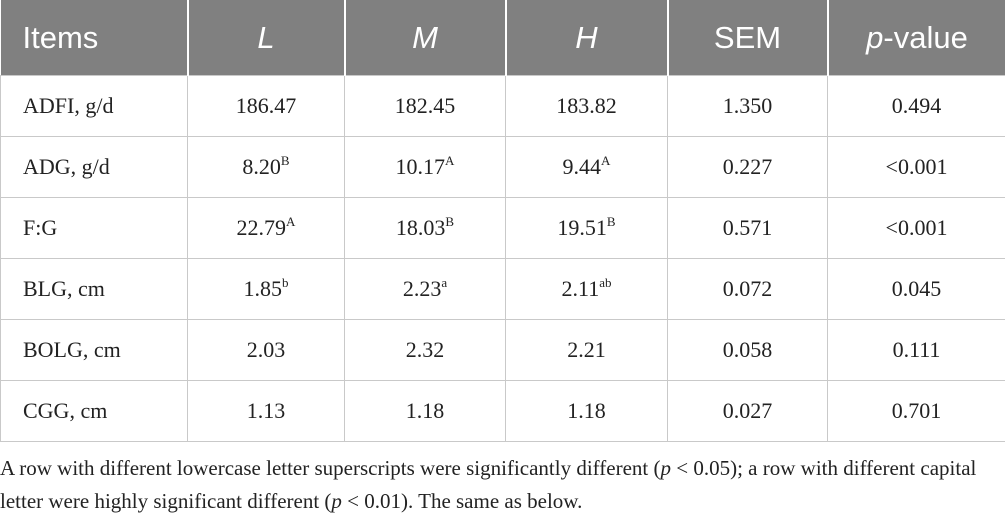 This screenshot has width=1005, height=531. I want to click on table-cell: 1.350, so click(747, 106).